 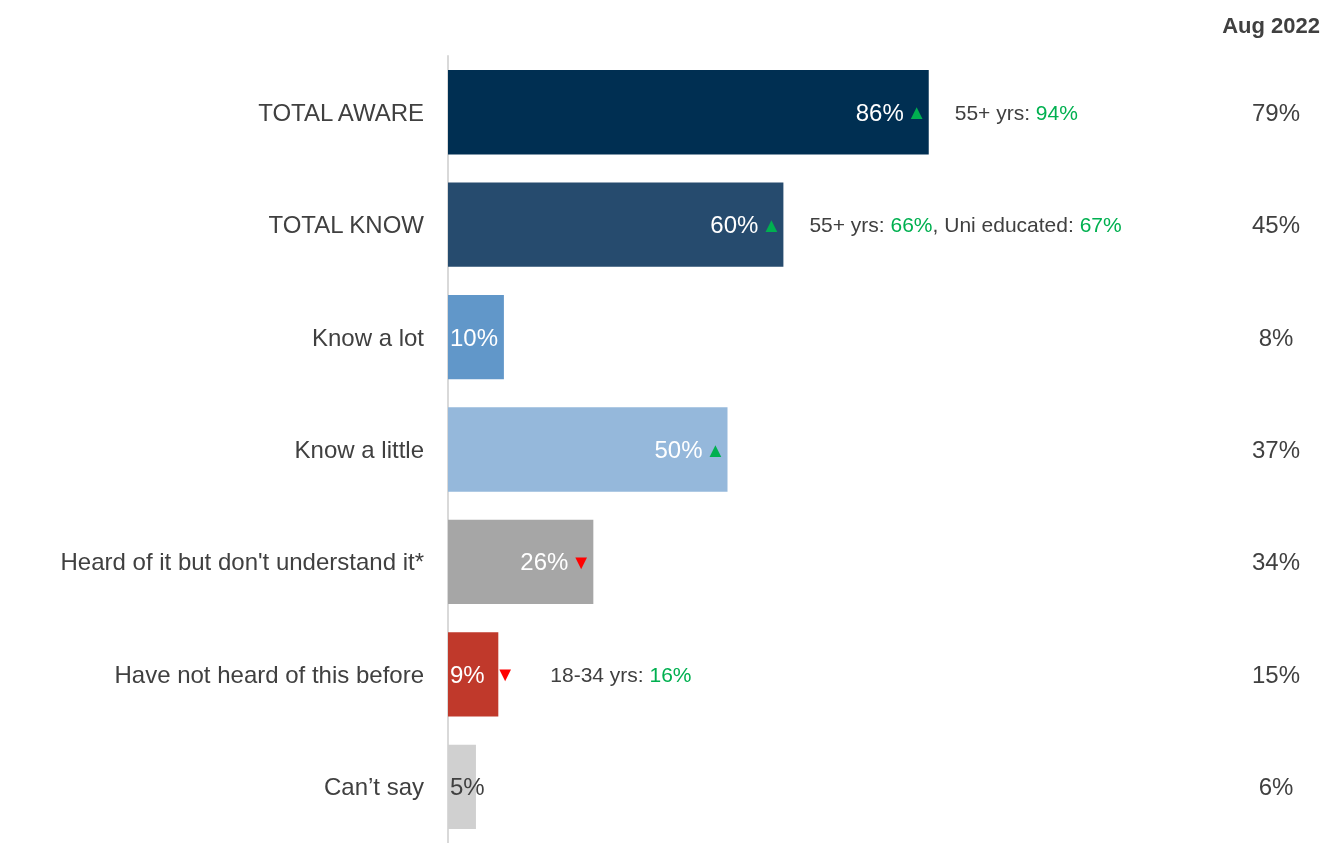 I want to click on y-tick-label: Can’t say, so click(x=373, y=787).